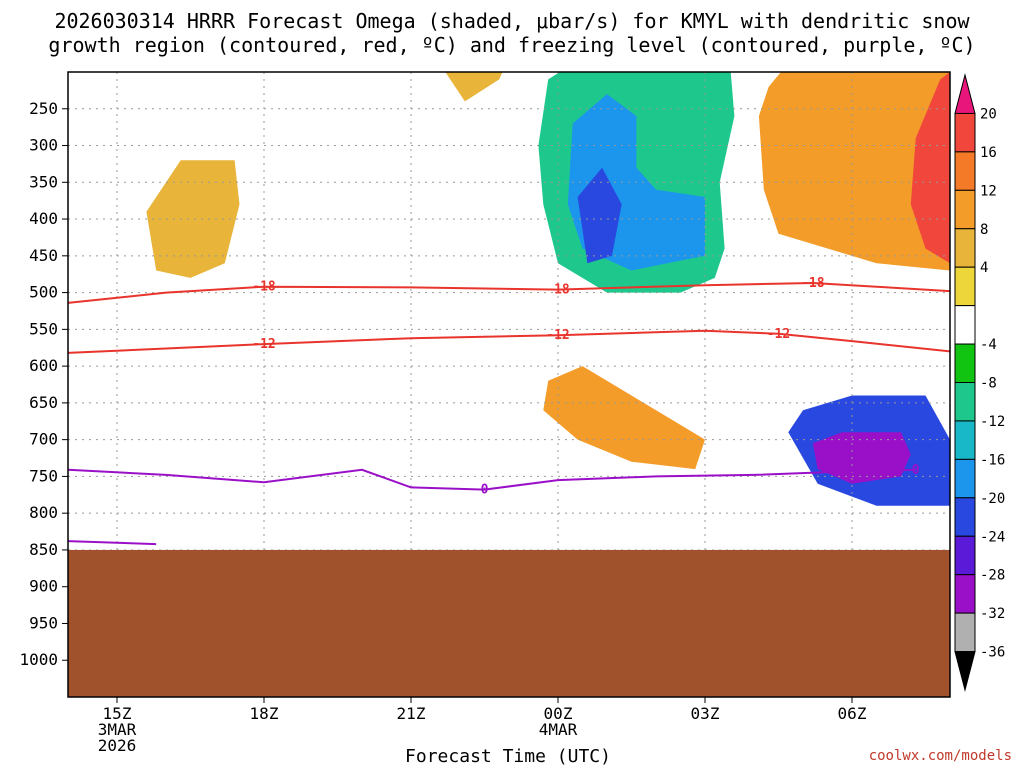  Describe the element at coordinates (112, 543) in the screenshot. I see `freezing-level-line-lower` at that location.